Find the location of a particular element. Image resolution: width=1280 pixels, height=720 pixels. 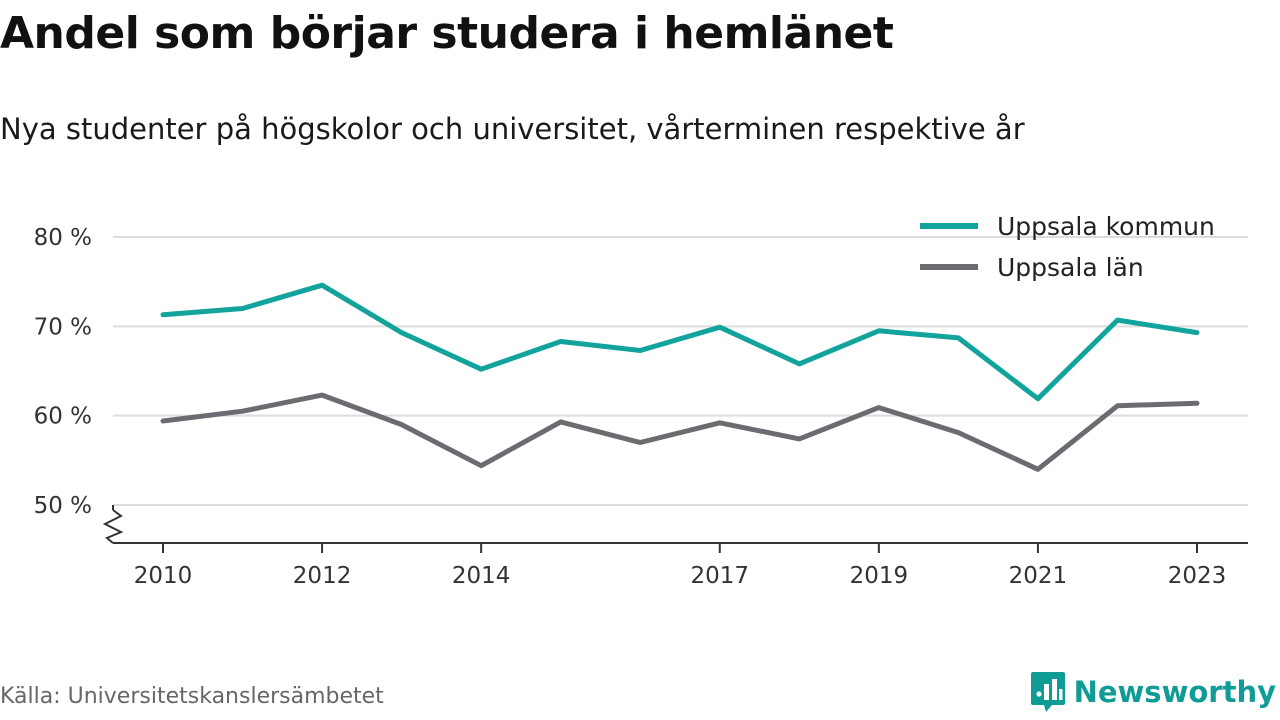

series-line-uppsala-kommun is located at coordinates (680, 342).